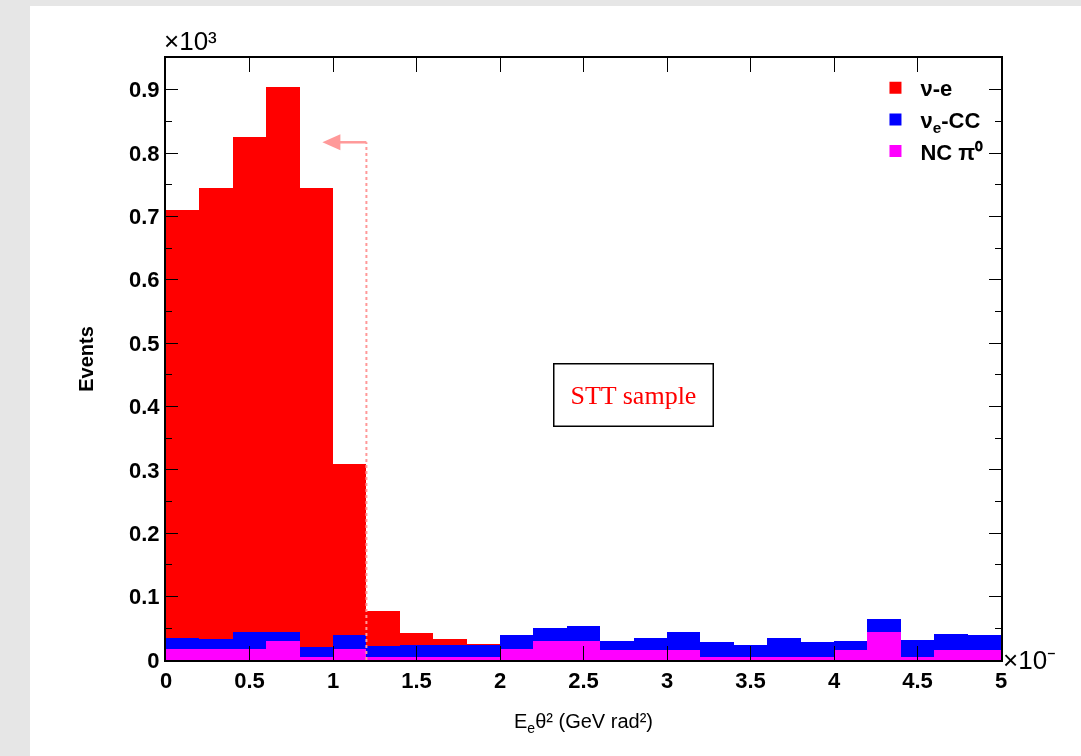  What do you see at coordinates (145, 407) in the screenshot?
I see `y-tick-label: 0.4` at bounding box center [145, 407].